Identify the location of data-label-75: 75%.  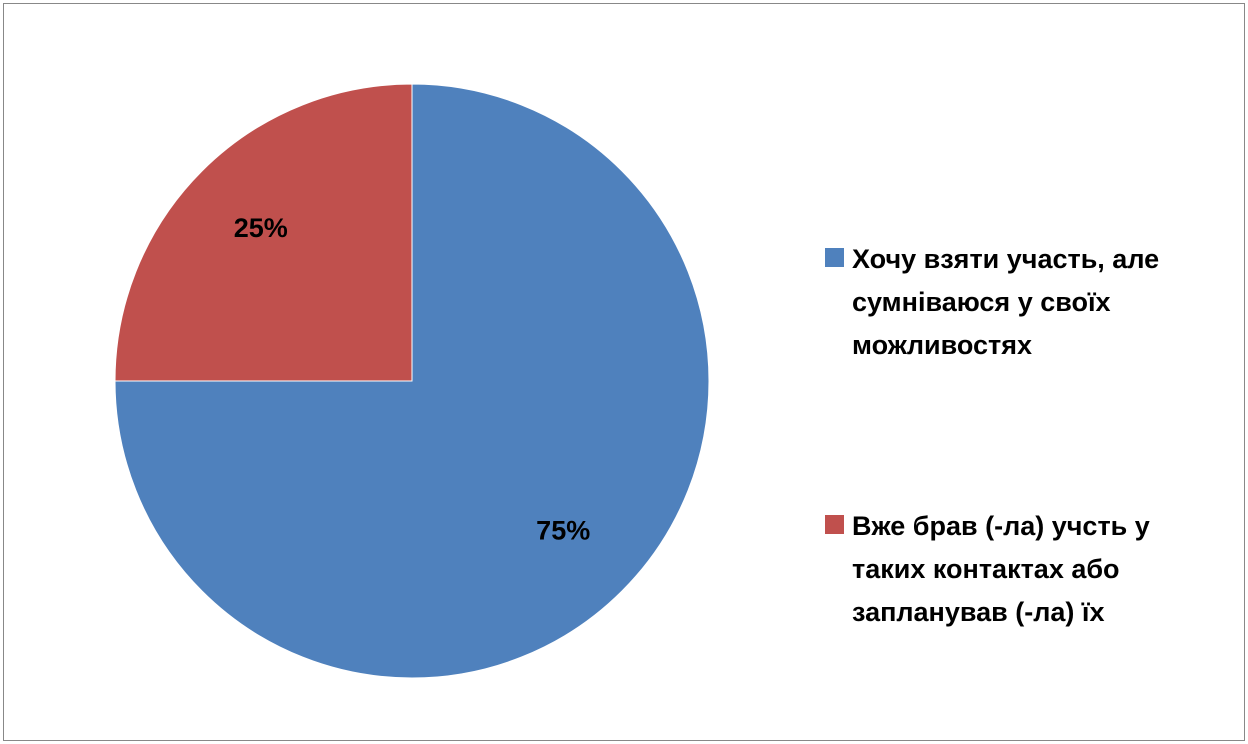
(563, 530).